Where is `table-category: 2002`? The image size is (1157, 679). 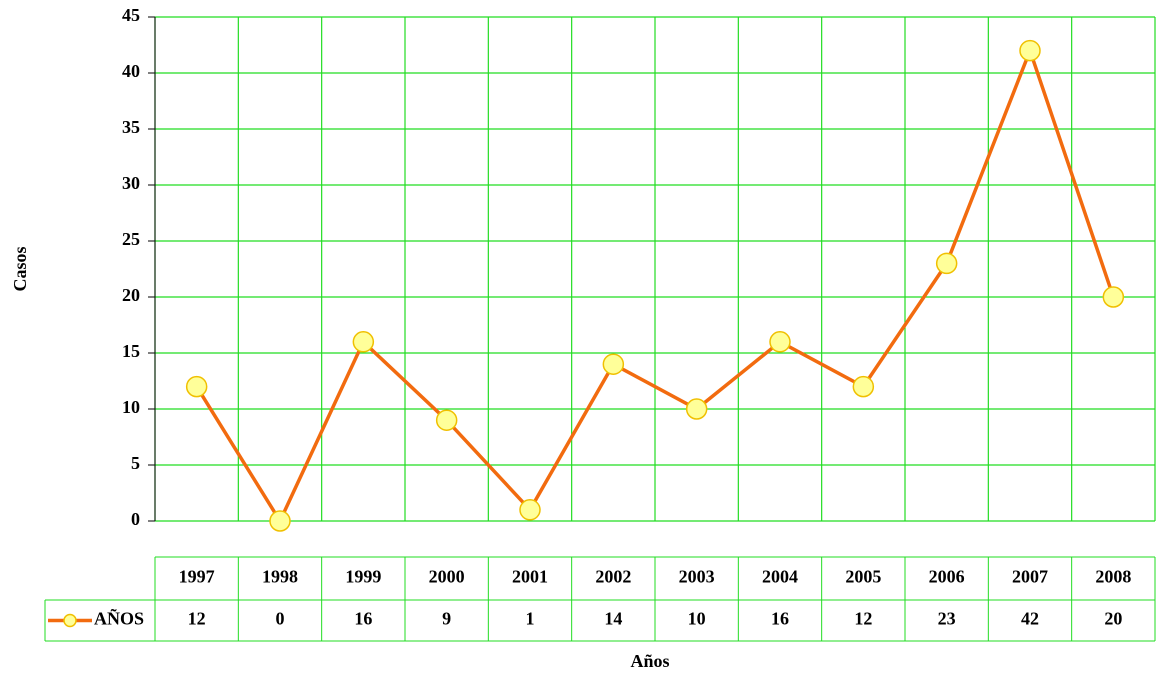 table-category: 2002 is located at coordinates (613, 577).